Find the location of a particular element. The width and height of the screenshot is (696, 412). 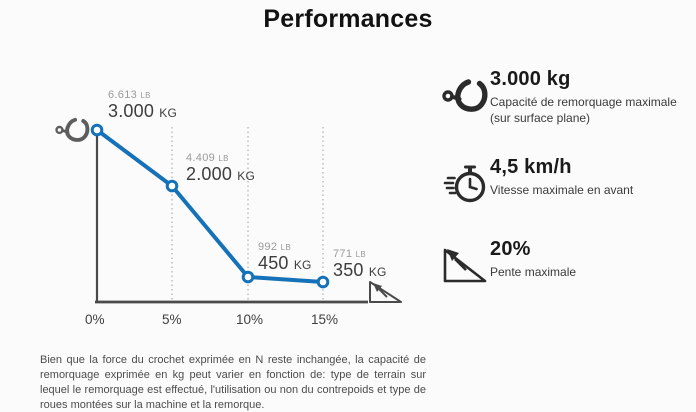

point-label-0pct: 6.613 LB 3.000 KG is located at coordinates (142, 105).